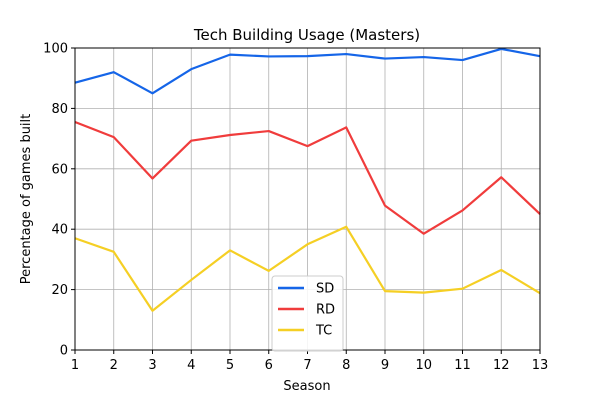 This screenshot has width=600, height=400. I want to click on legend: SD RD TC, so click(307, 313).